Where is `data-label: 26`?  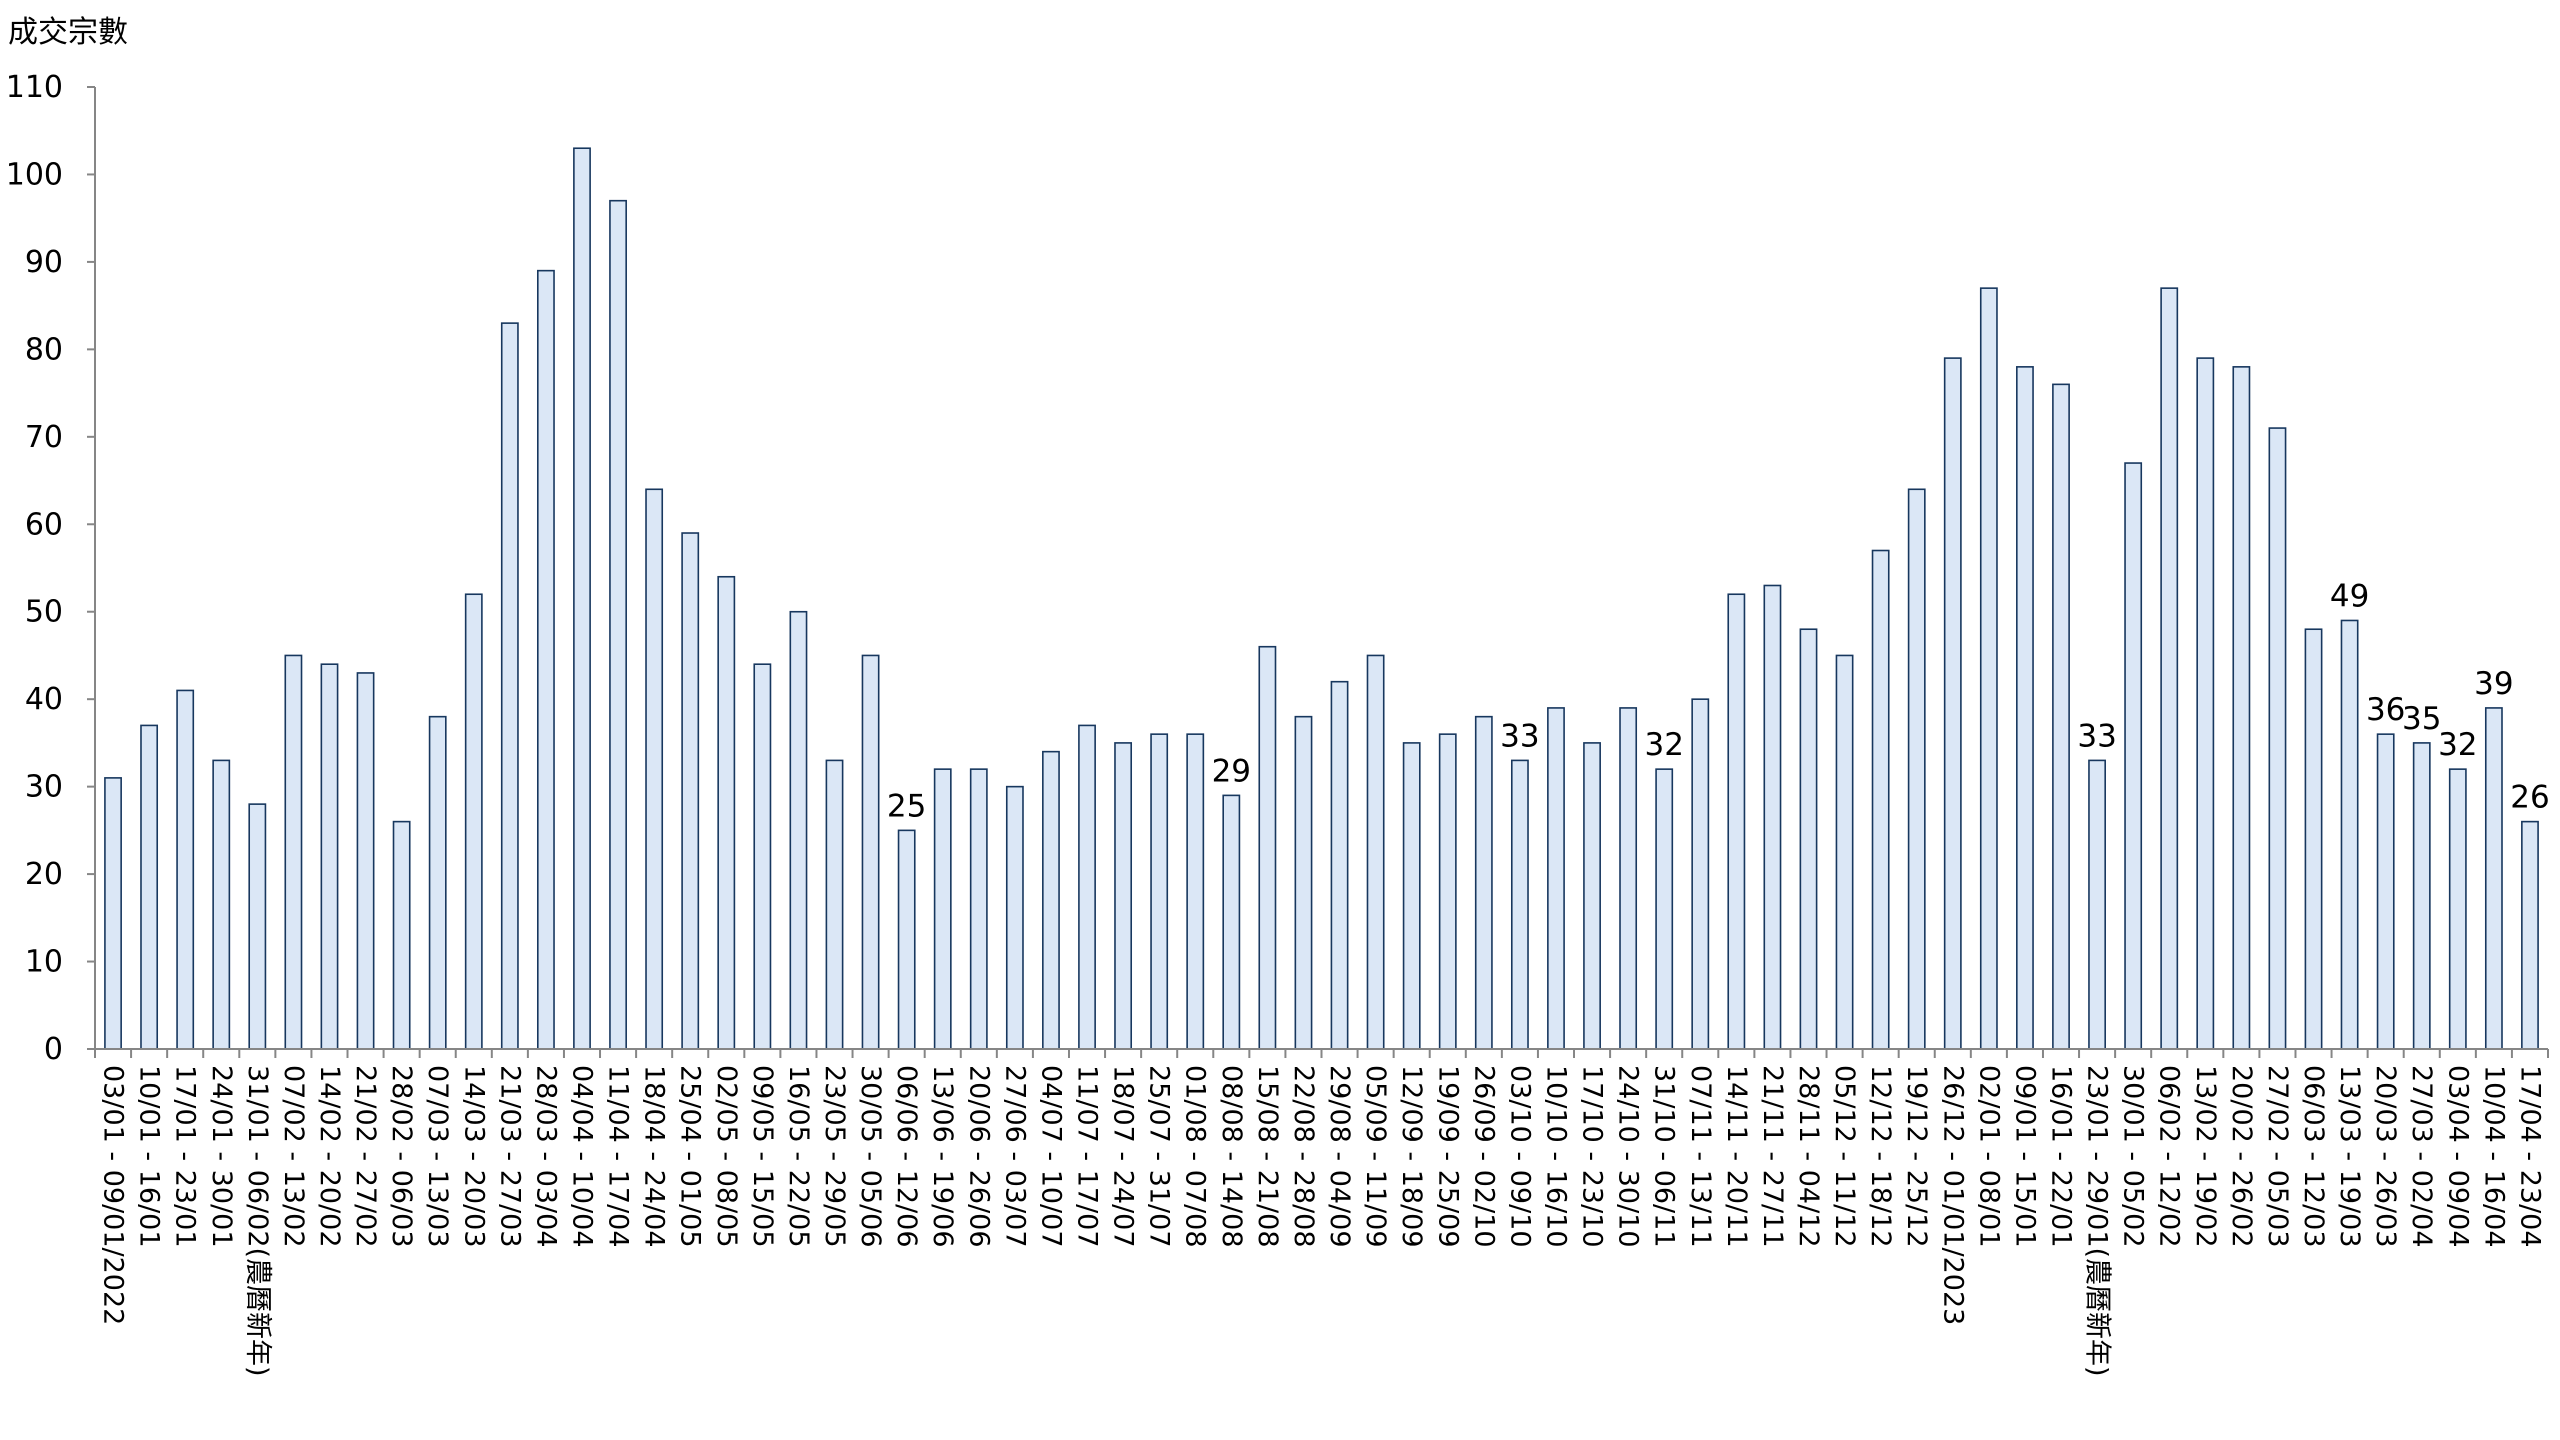
data-label: 26 is located at coordinates (2529, 798).